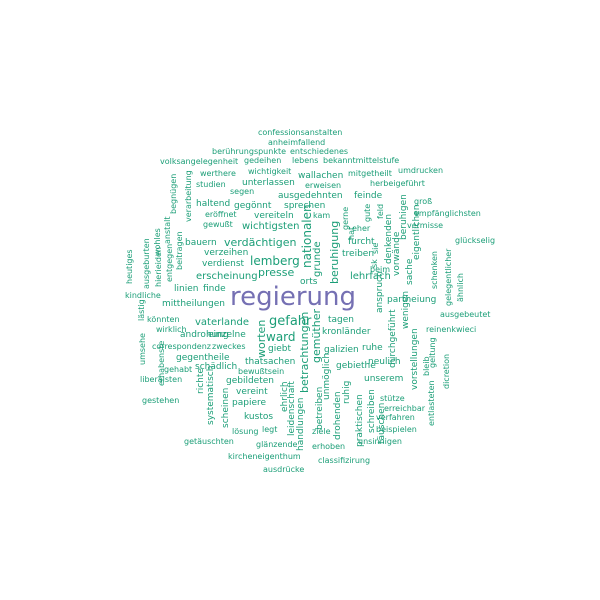  What do you see at coordinates (356, 366) in the screenshot?
I see `word: gebiethe` at bounding box center [356, 366].